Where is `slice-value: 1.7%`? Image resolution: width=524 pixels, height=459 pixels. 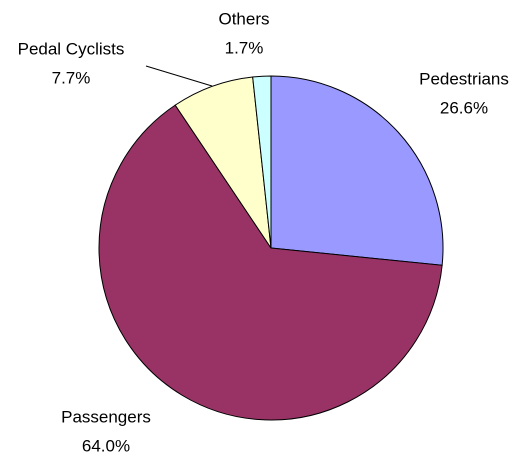
slice-value: 1.7% is located at coordinates (244, 47).